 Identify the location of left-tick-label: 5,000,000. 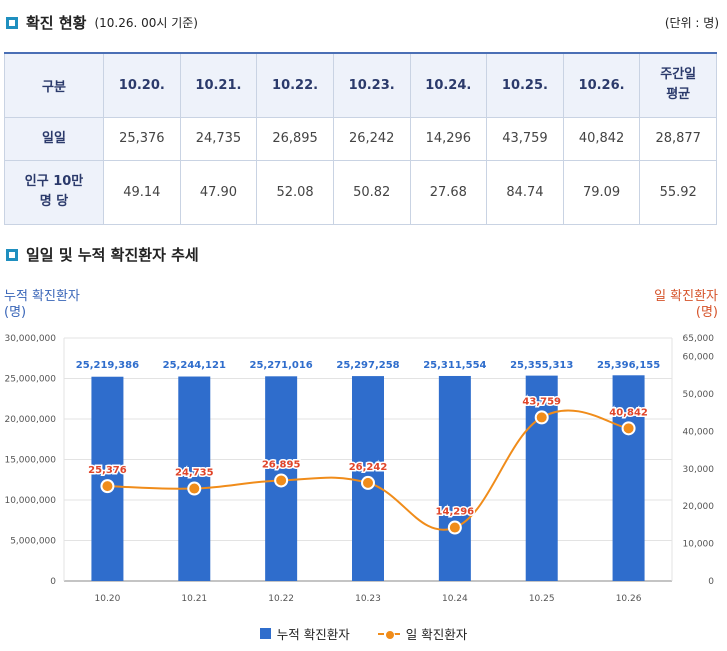
(33, 542).